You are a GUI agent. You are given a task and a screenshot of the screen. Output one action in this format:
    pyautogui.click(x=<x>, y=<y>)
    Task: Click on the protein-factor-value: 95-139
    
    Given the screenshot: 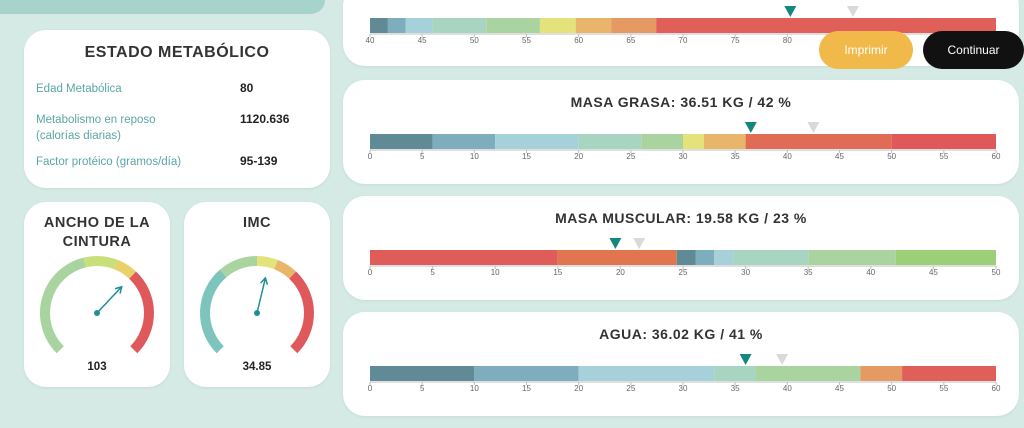 What is the action you would take?
    pyautogui.click(x=259, y=161)
    